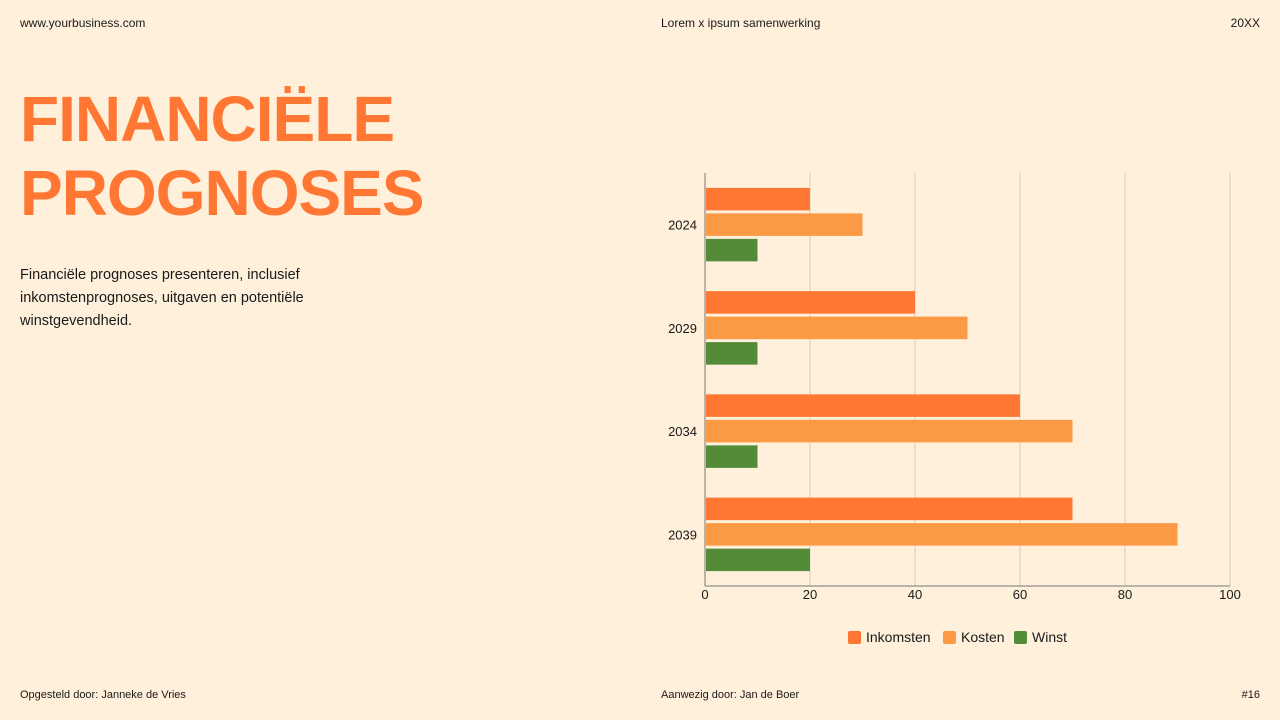 The height and width of the screenshot is (720, 1280). What do you see at coordinates (1230, 594) in the screenshot?
I see `x-tick-label: 100` at bounding box center [1230, 594].